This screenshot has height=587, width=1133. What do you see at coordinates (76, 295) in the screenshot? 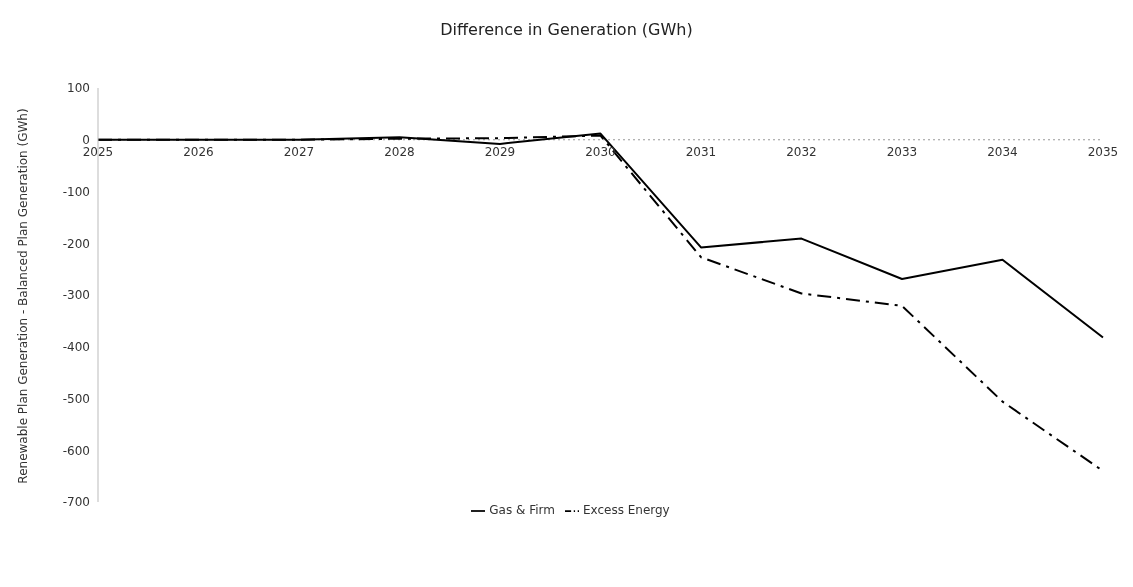
I see `y-tick-label: -300` at bounding box center [76, 295].